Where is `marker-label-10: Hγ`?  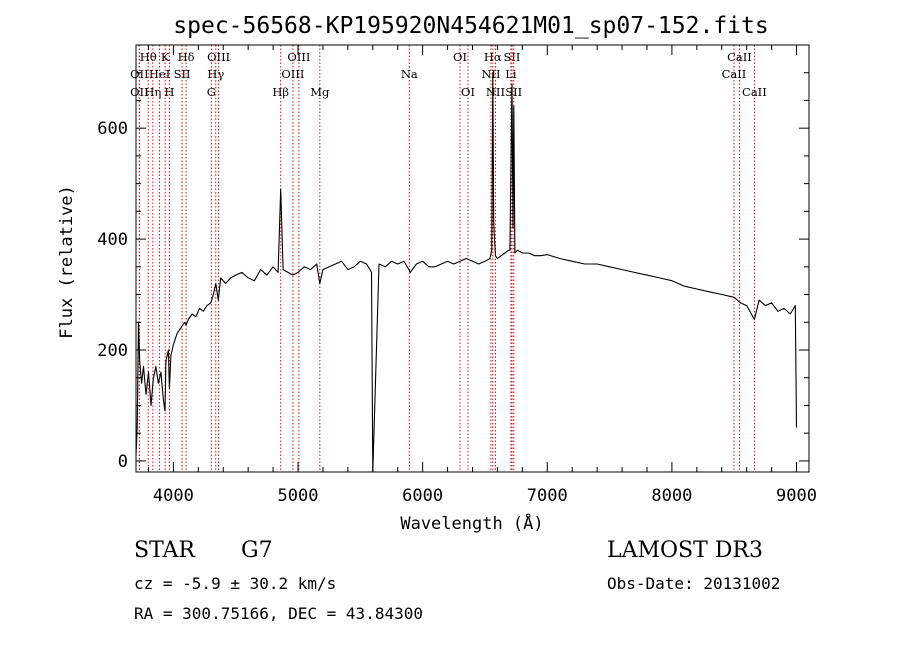 marker-label-10: Hγ is located at coordinates (215, 74).